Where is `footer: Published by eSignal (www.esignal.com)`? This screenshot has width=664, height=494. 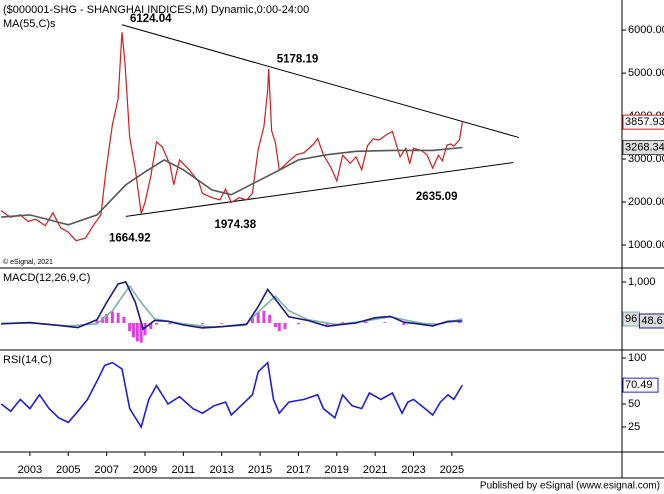
footer: Published by eSignal (www.esignal.com) is located at coordinates (570, 486).